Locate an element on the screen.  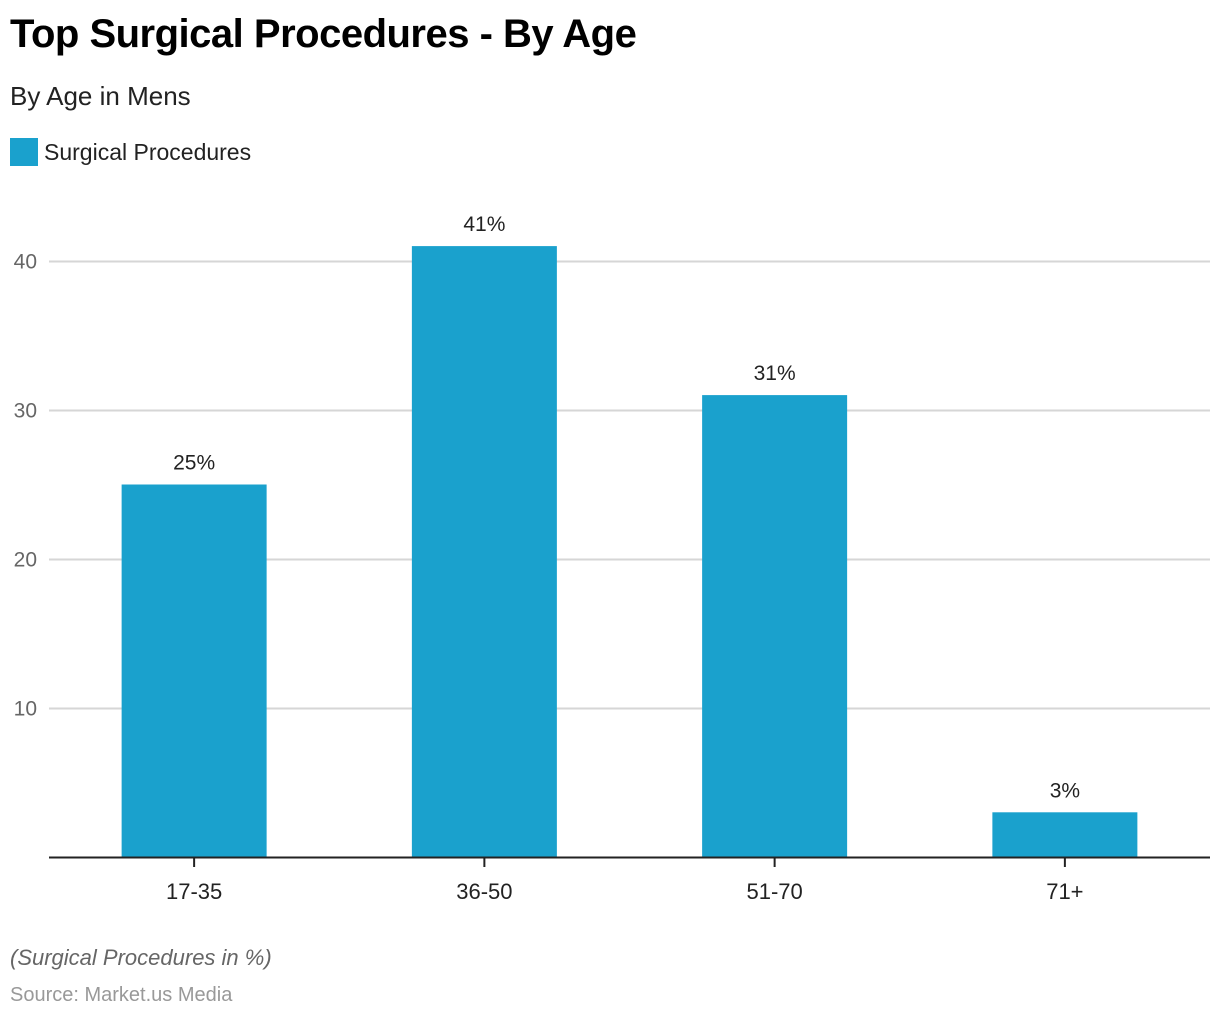
source-text: Source: Market.us Media is located at coordinates (121, 995).